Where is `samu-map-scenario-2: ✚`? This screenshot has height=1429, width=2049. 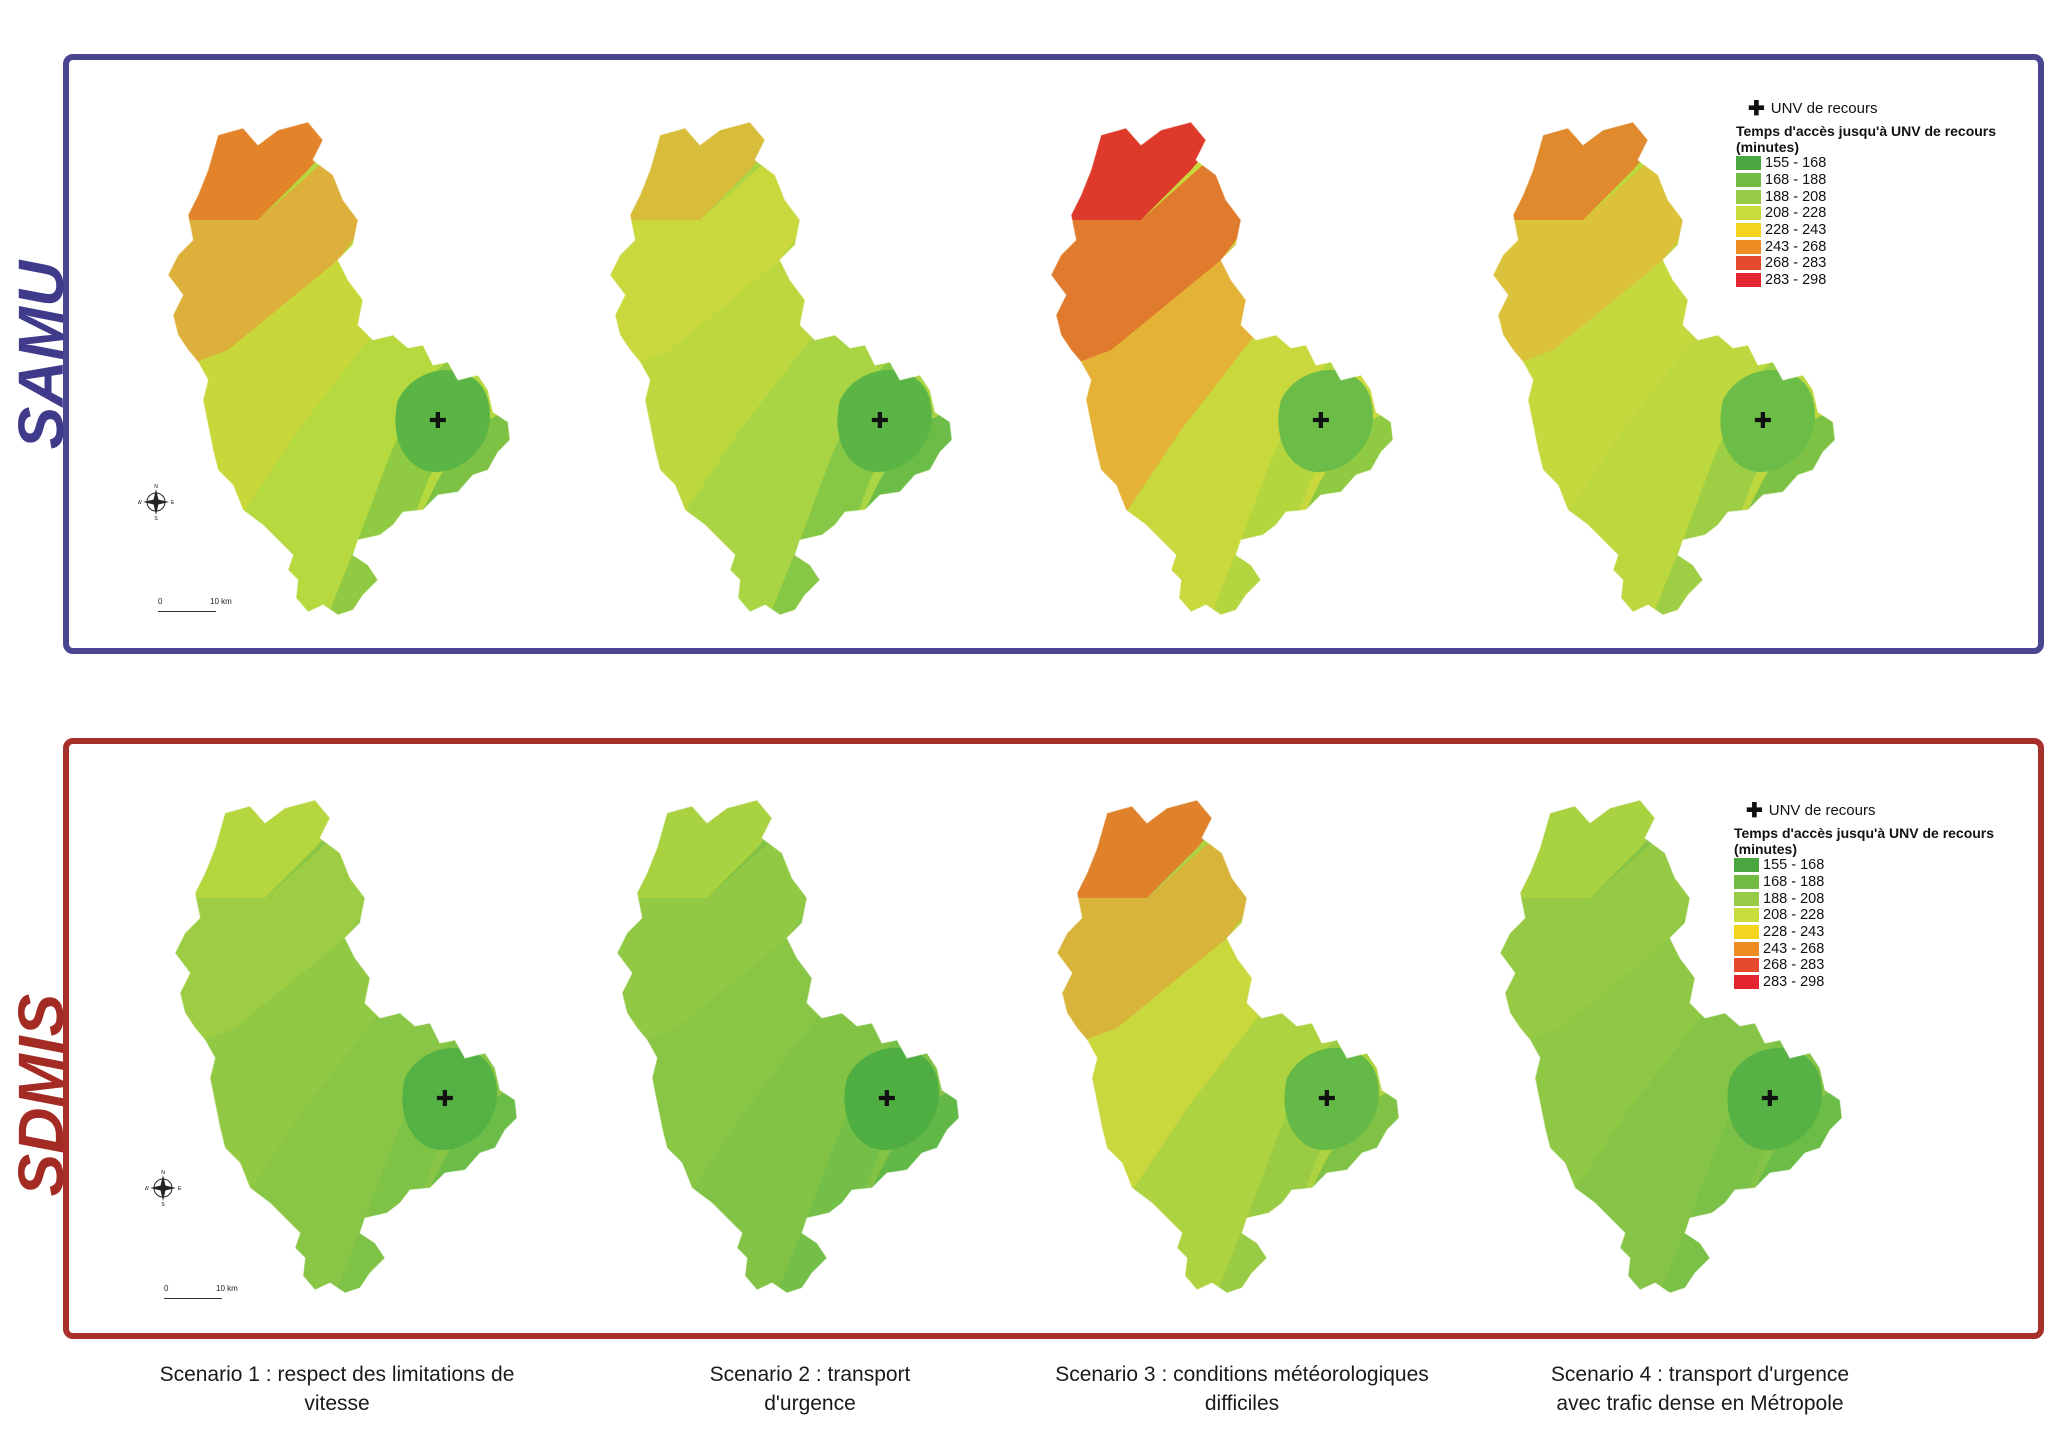
samu-map-scenario-2: ✚ is located at coordinates (781, 368).